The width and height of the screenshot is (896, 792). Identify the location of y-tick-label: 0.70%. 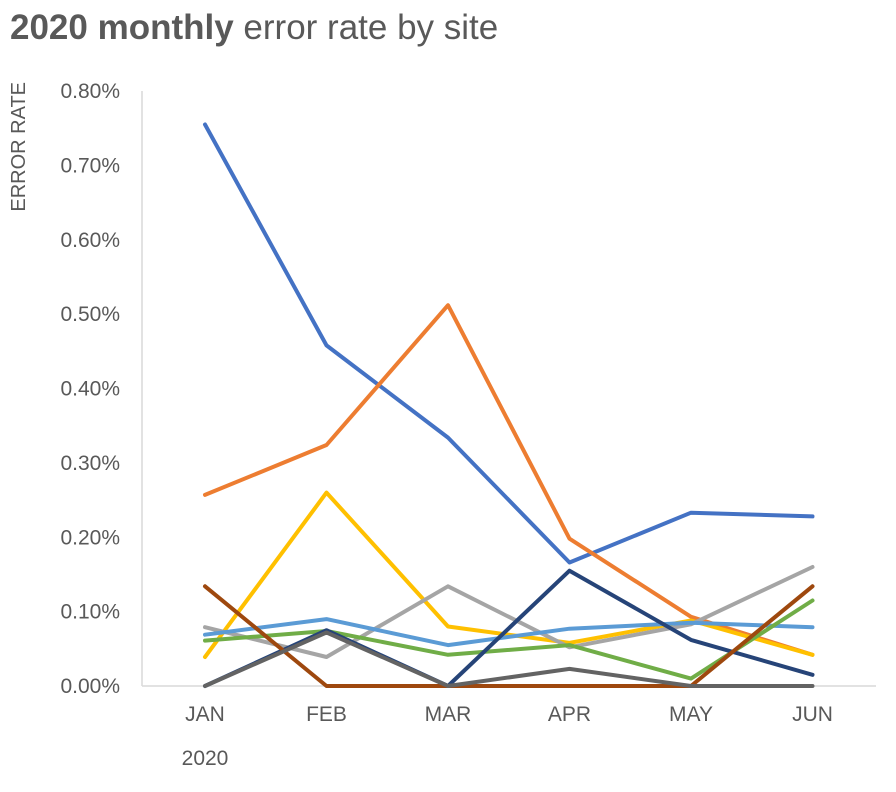
(90, 165).